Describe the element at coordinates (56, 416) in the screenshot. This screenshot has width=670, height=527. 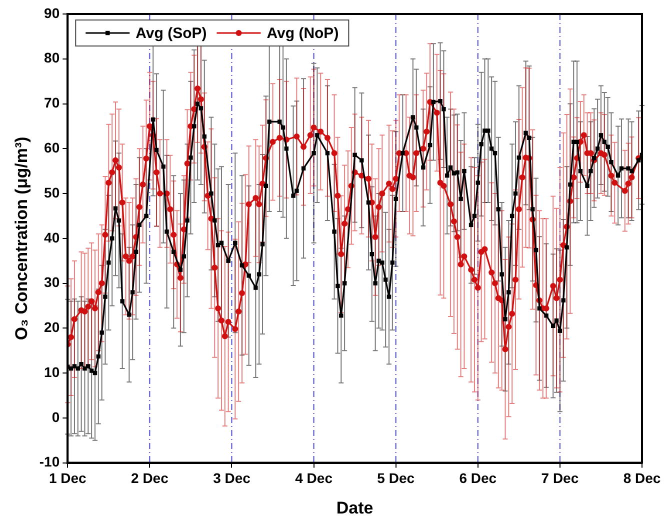
I see `y-tick-label: 0` at that location.